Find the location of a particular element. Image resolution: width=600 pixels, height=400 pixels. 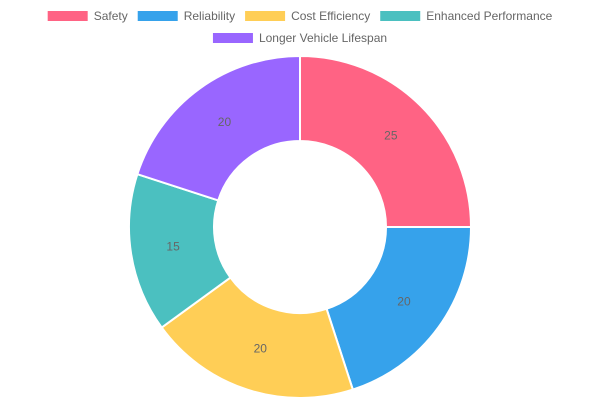

slice-value-label-safety: 25 is located at coordinates (391, 135).